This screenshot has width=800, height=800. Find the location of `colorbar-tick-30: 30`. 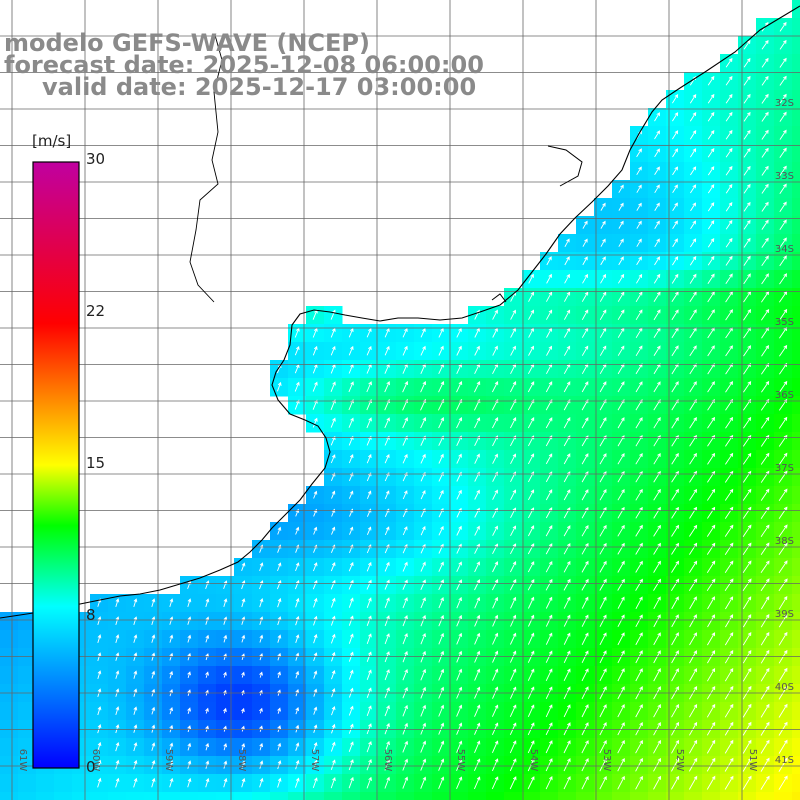

colorbar-tick-30: 30 is located at coordinates (96, 159).